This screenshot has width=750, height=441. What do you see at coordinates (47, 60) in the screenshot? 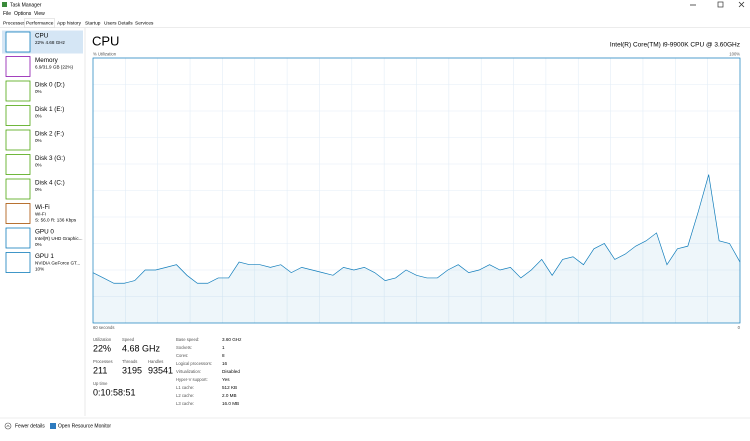
I see `item-name: Memory` at bounding box center [47, 60].